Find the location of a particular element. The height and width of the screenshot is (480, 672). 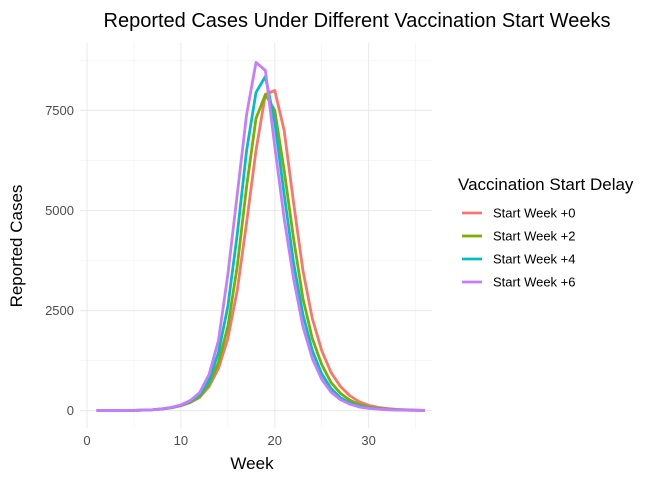

legend-title: Vaccination Start Delay is located at coordinates (546, 184).